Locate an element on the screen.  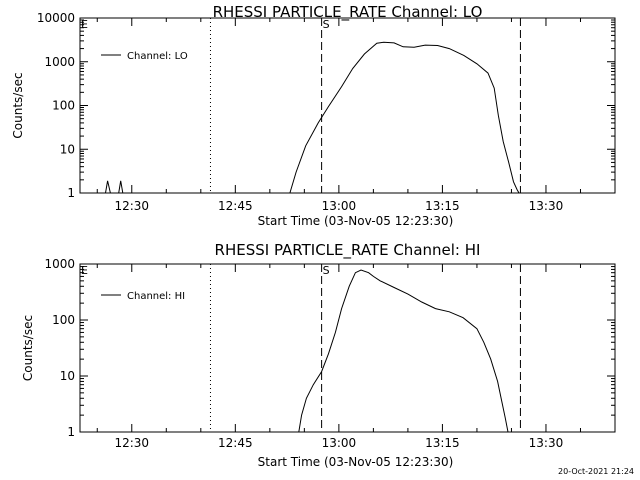
lo-chart-title: RHESSI PARTICLE_RATE Channel: LO is located at coordinates (348, 12).